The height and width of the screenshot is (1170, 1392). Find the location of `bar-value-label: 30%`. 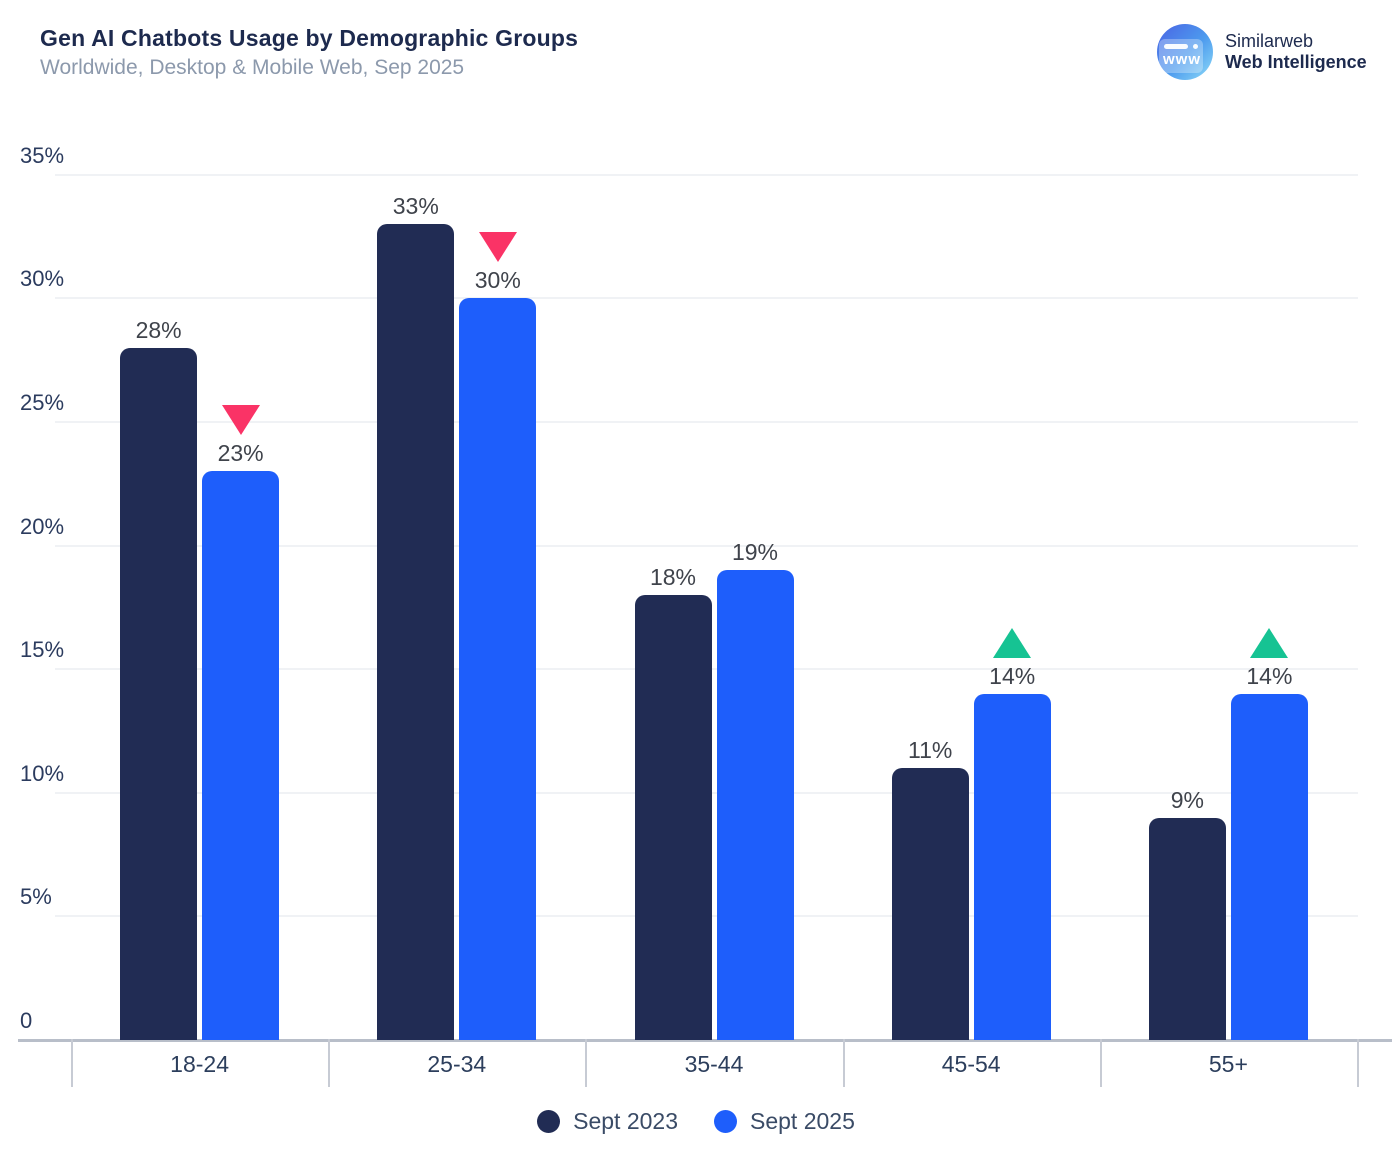

bar-value-label: 30% is located at coordinates (497, 280).